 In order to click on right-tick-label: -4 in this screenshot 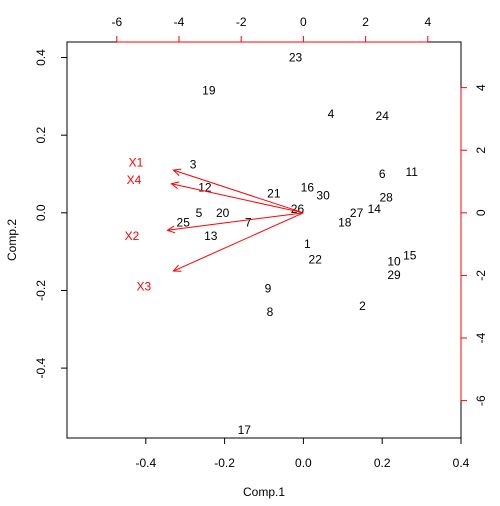, I will do `click(481, 337)`.